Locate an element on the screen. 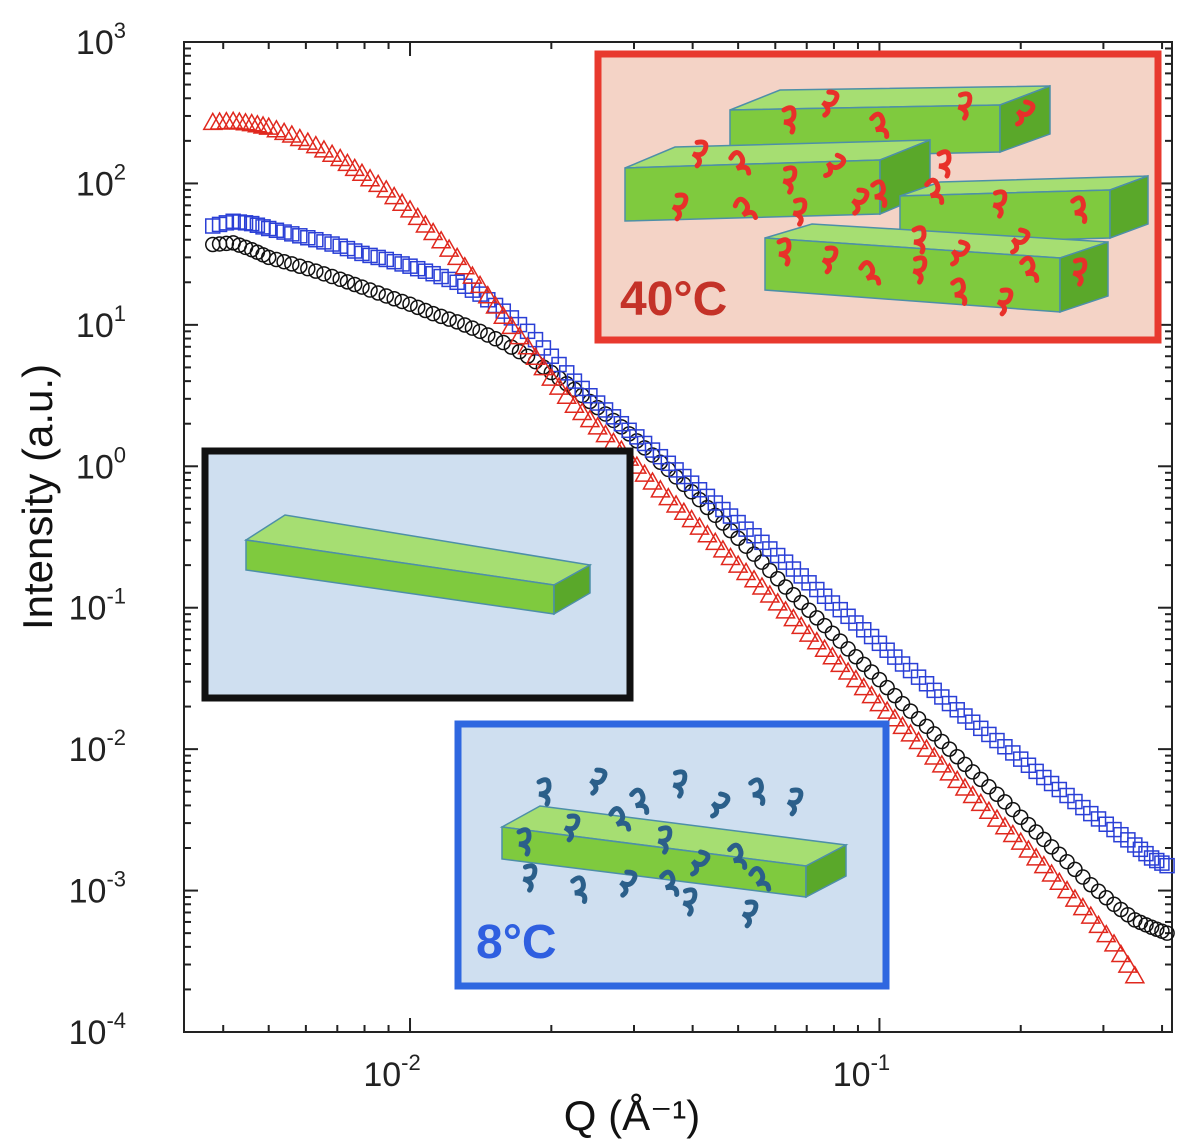 The height and width of the screenshot is (1139, 1177). inset-8c-label: 8°C is located at coordinates (516, 942).